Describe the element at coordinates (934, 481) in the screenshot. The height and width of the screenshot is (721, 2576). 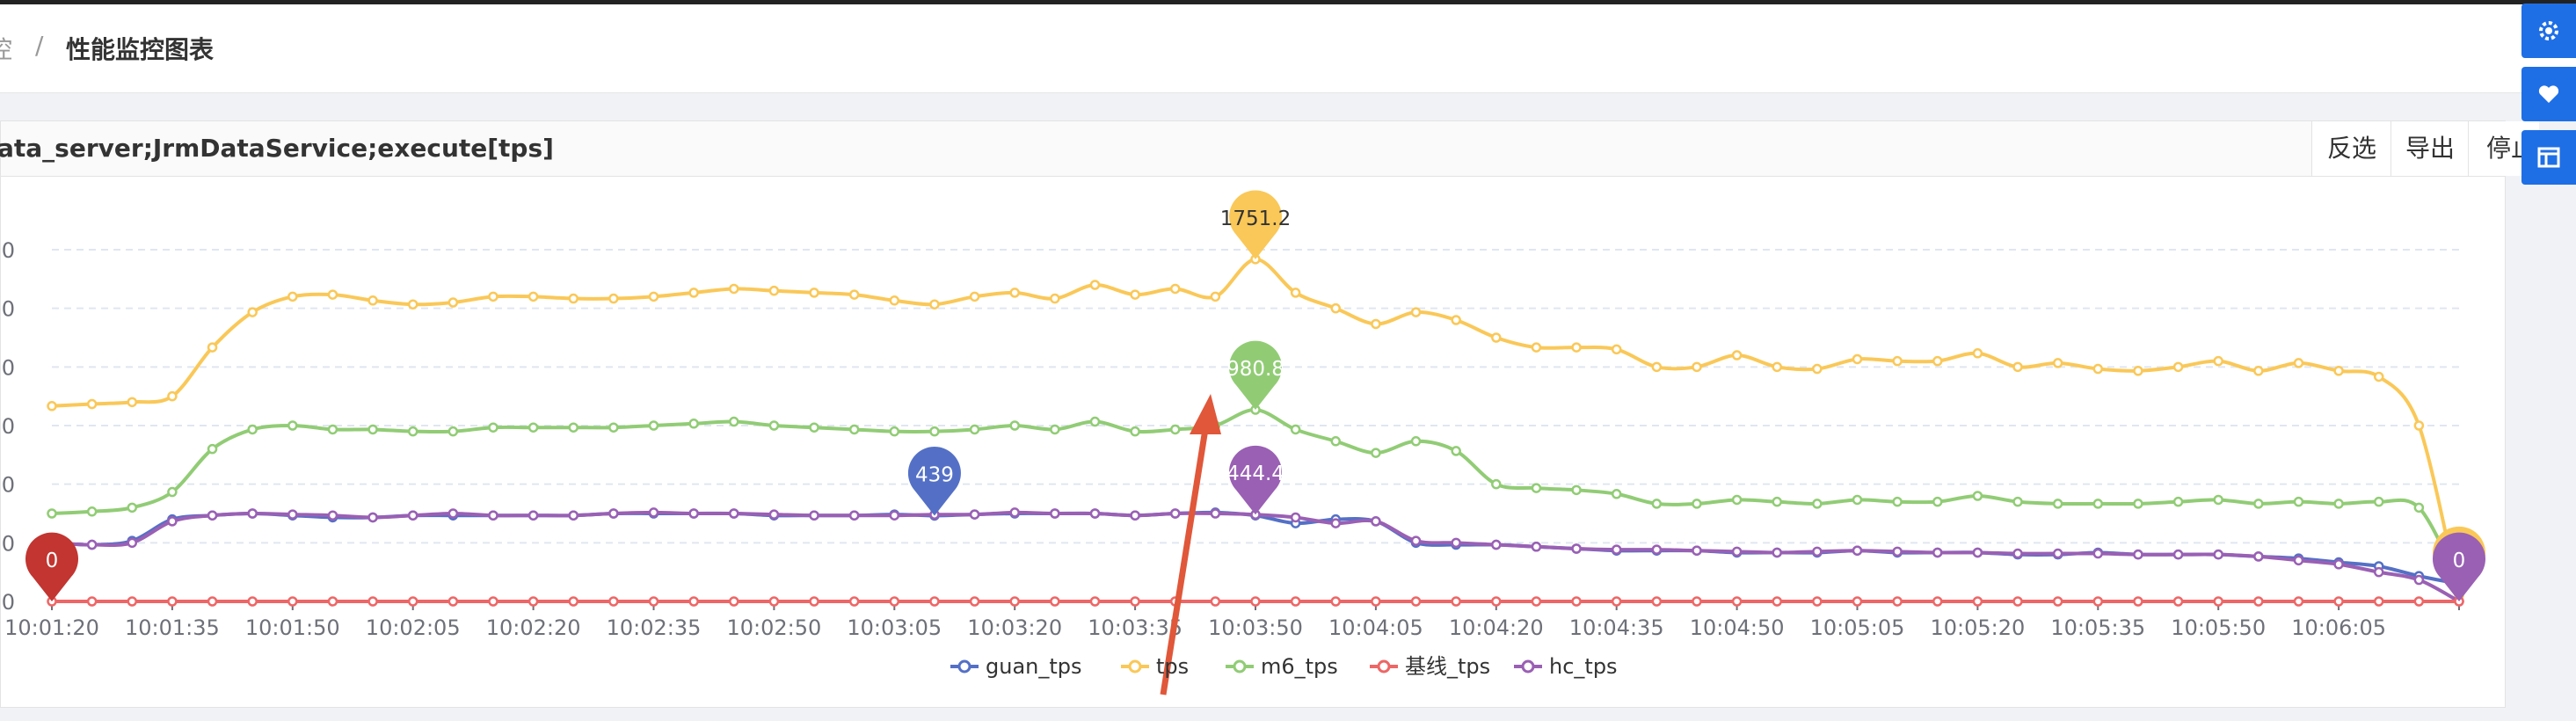
I see `marker-pin-guan_tps: 439` at that location.